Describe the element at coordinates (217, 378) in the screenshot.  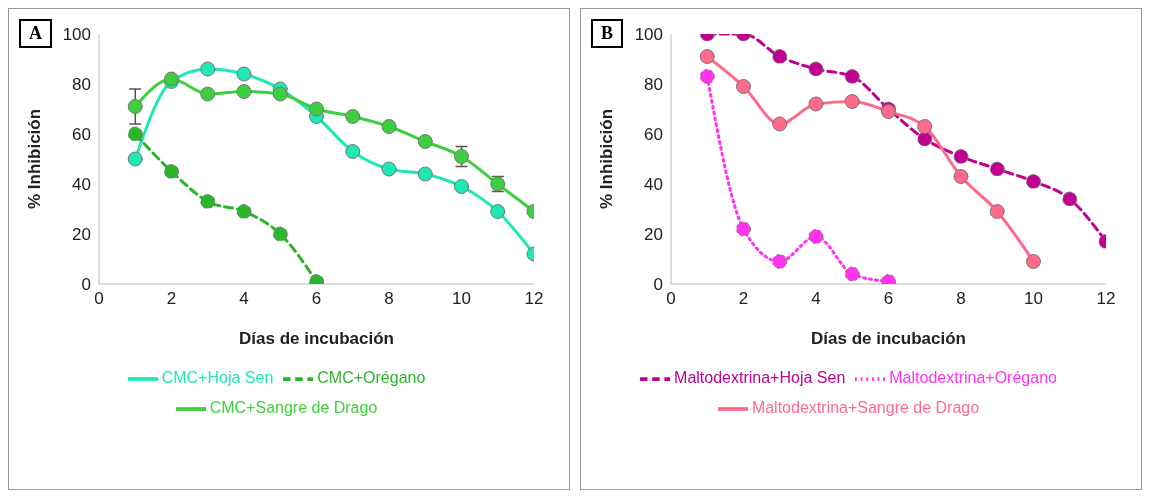
I see `legend-label: CMC+Hoja Sen` at that location.